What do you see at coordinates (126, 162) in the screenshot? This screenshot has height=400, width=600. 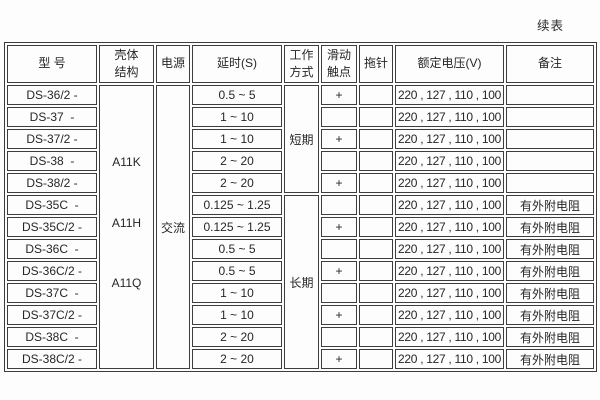 I see `shell-group-a11k: A11K` at bounding box center [126, 162].